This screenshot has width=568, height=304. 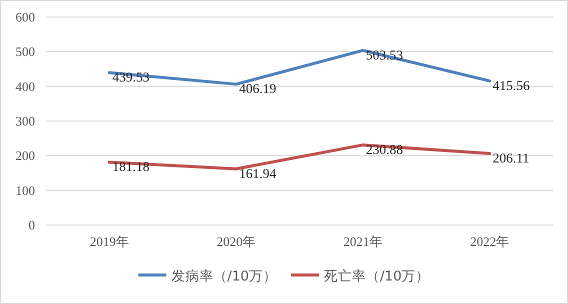 I want to click on y-tick-label: 200, so click(x=25, y=156).